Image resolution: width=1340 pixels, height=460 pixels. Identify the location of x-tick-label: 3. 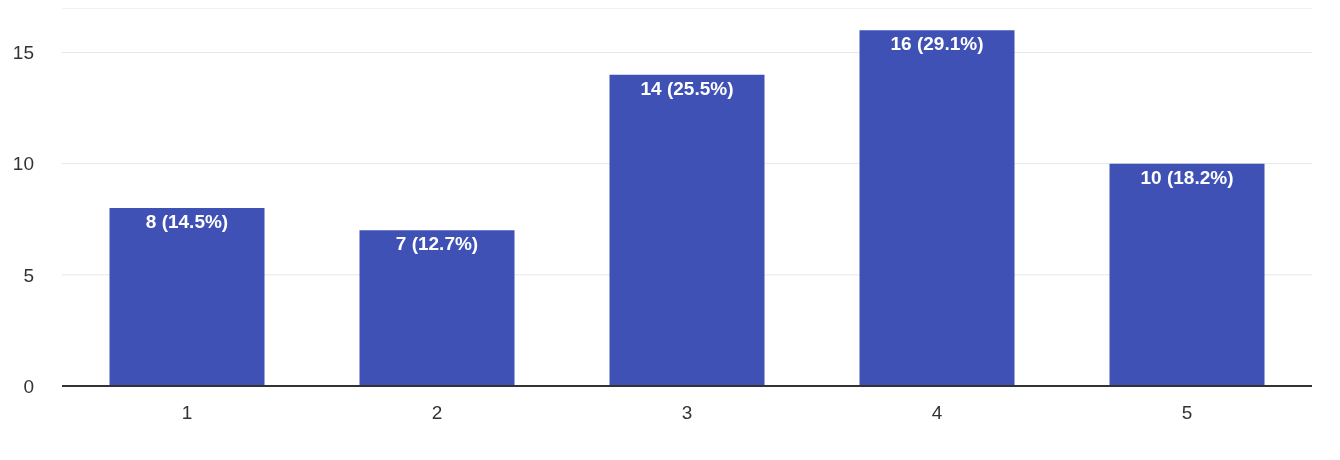
(687, 413).